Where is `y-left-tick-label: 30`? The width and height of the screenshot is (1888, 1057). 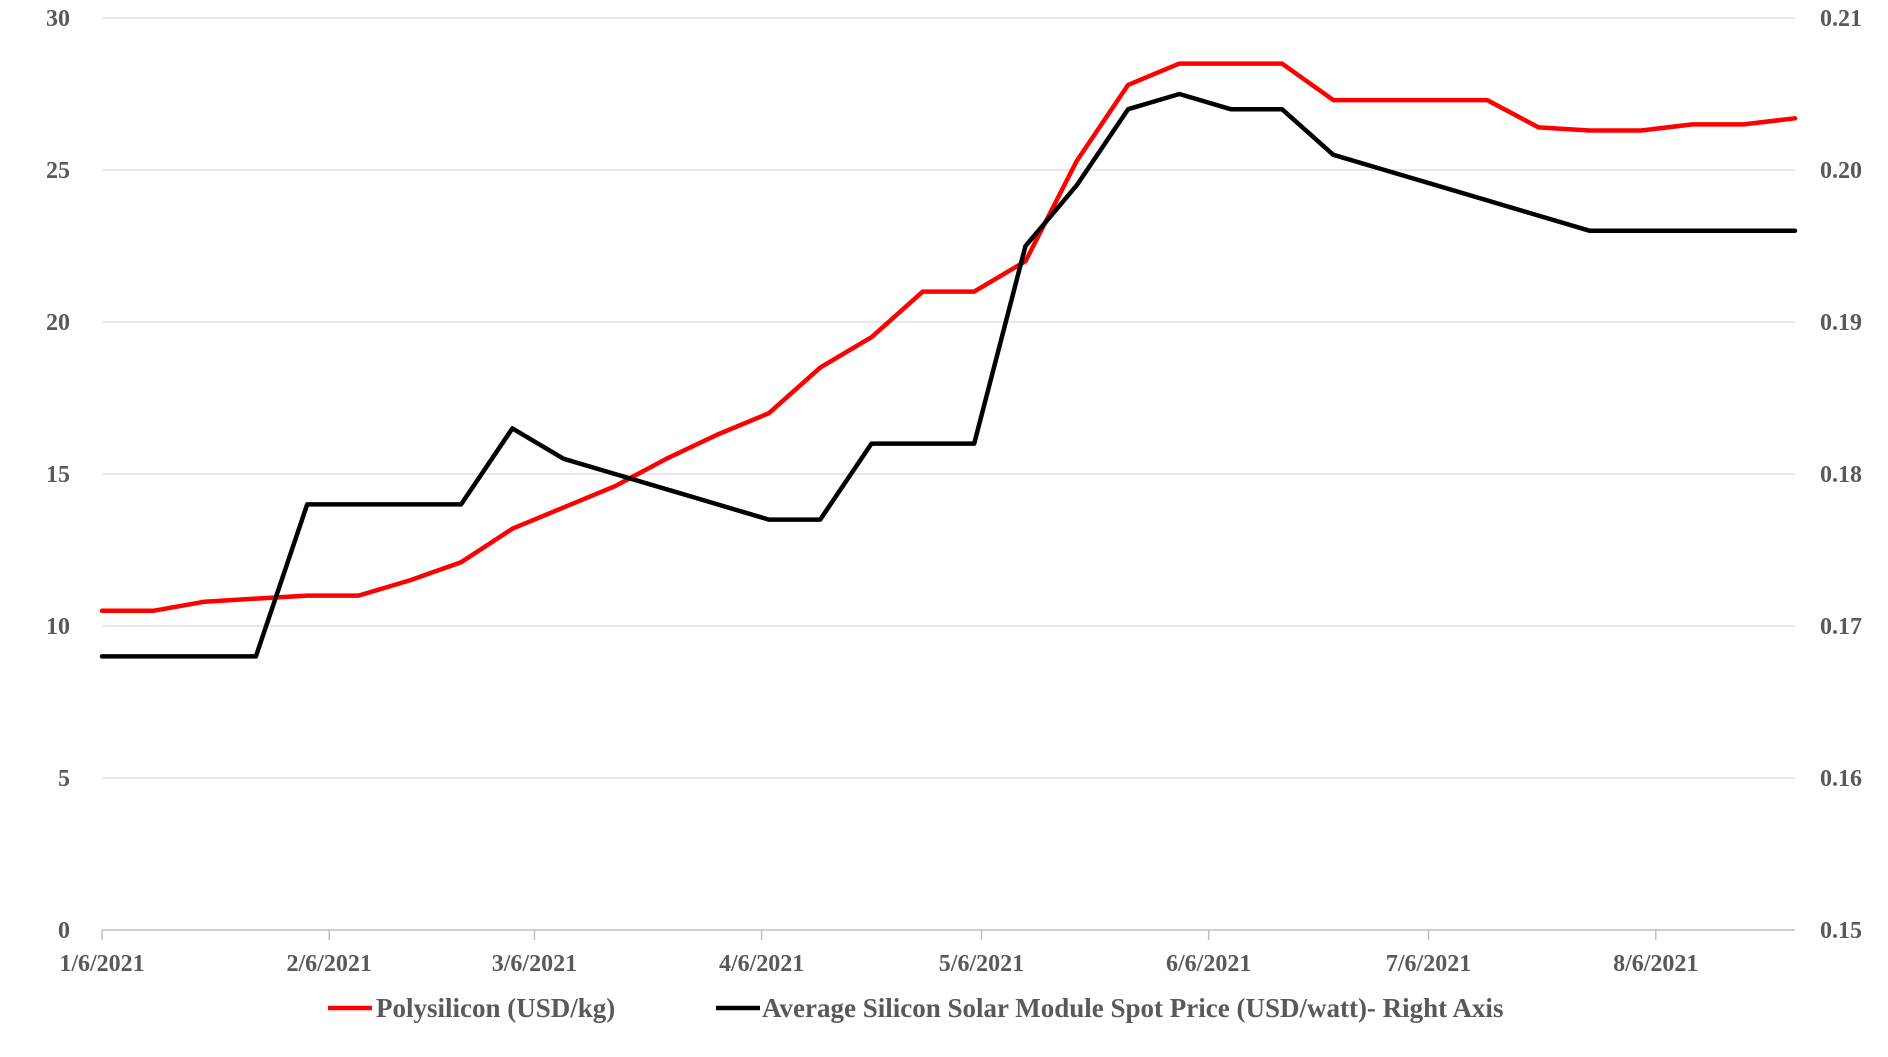 y-left-tick-label: 30 is located at coordinates (58, 19).